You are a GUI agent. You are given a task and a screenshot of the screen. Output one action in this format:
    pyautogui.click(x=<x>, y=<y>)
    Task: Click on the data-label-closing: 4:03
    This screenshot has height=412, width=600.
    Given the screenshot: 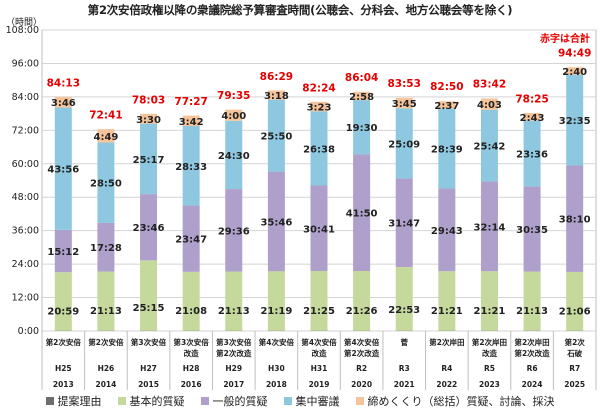 What is the action you would take?
    pyautogui.click(x=489, y=105)
    